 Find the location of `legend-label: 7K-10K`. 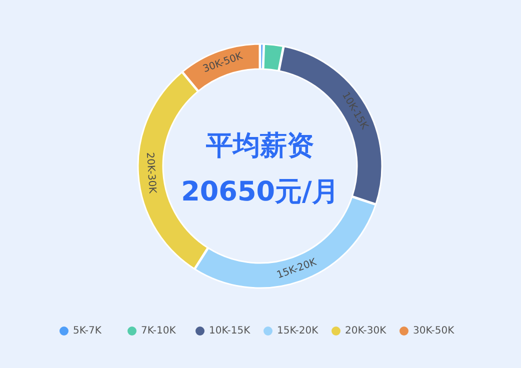

legend-label: 7K-10K is located at coordinates (158, 331).